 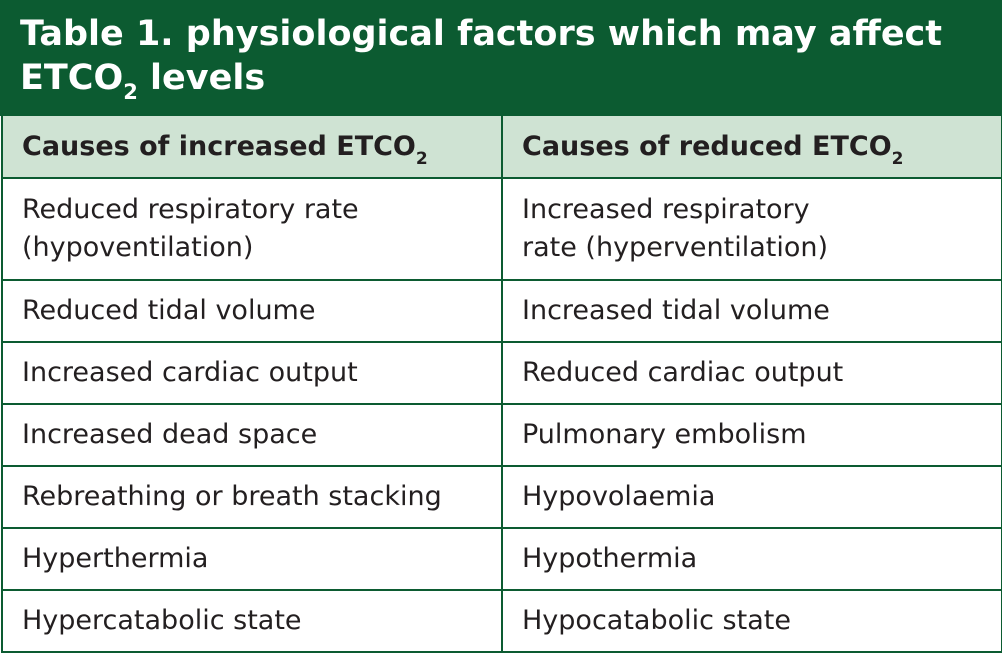 What do you see at coordinates (751, 311) in the screenshot?
I see `cell-reduced: Increased tidal volume` at bounding box center [751, 311].